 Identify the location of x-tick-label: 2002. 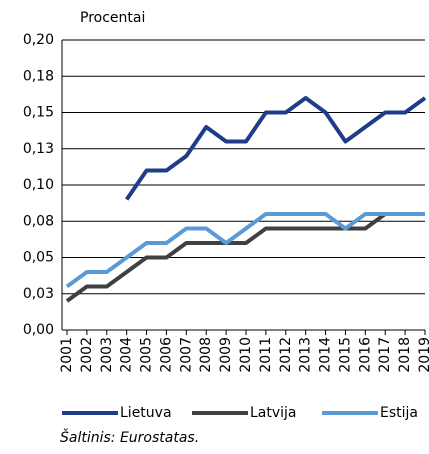
(87, 355).